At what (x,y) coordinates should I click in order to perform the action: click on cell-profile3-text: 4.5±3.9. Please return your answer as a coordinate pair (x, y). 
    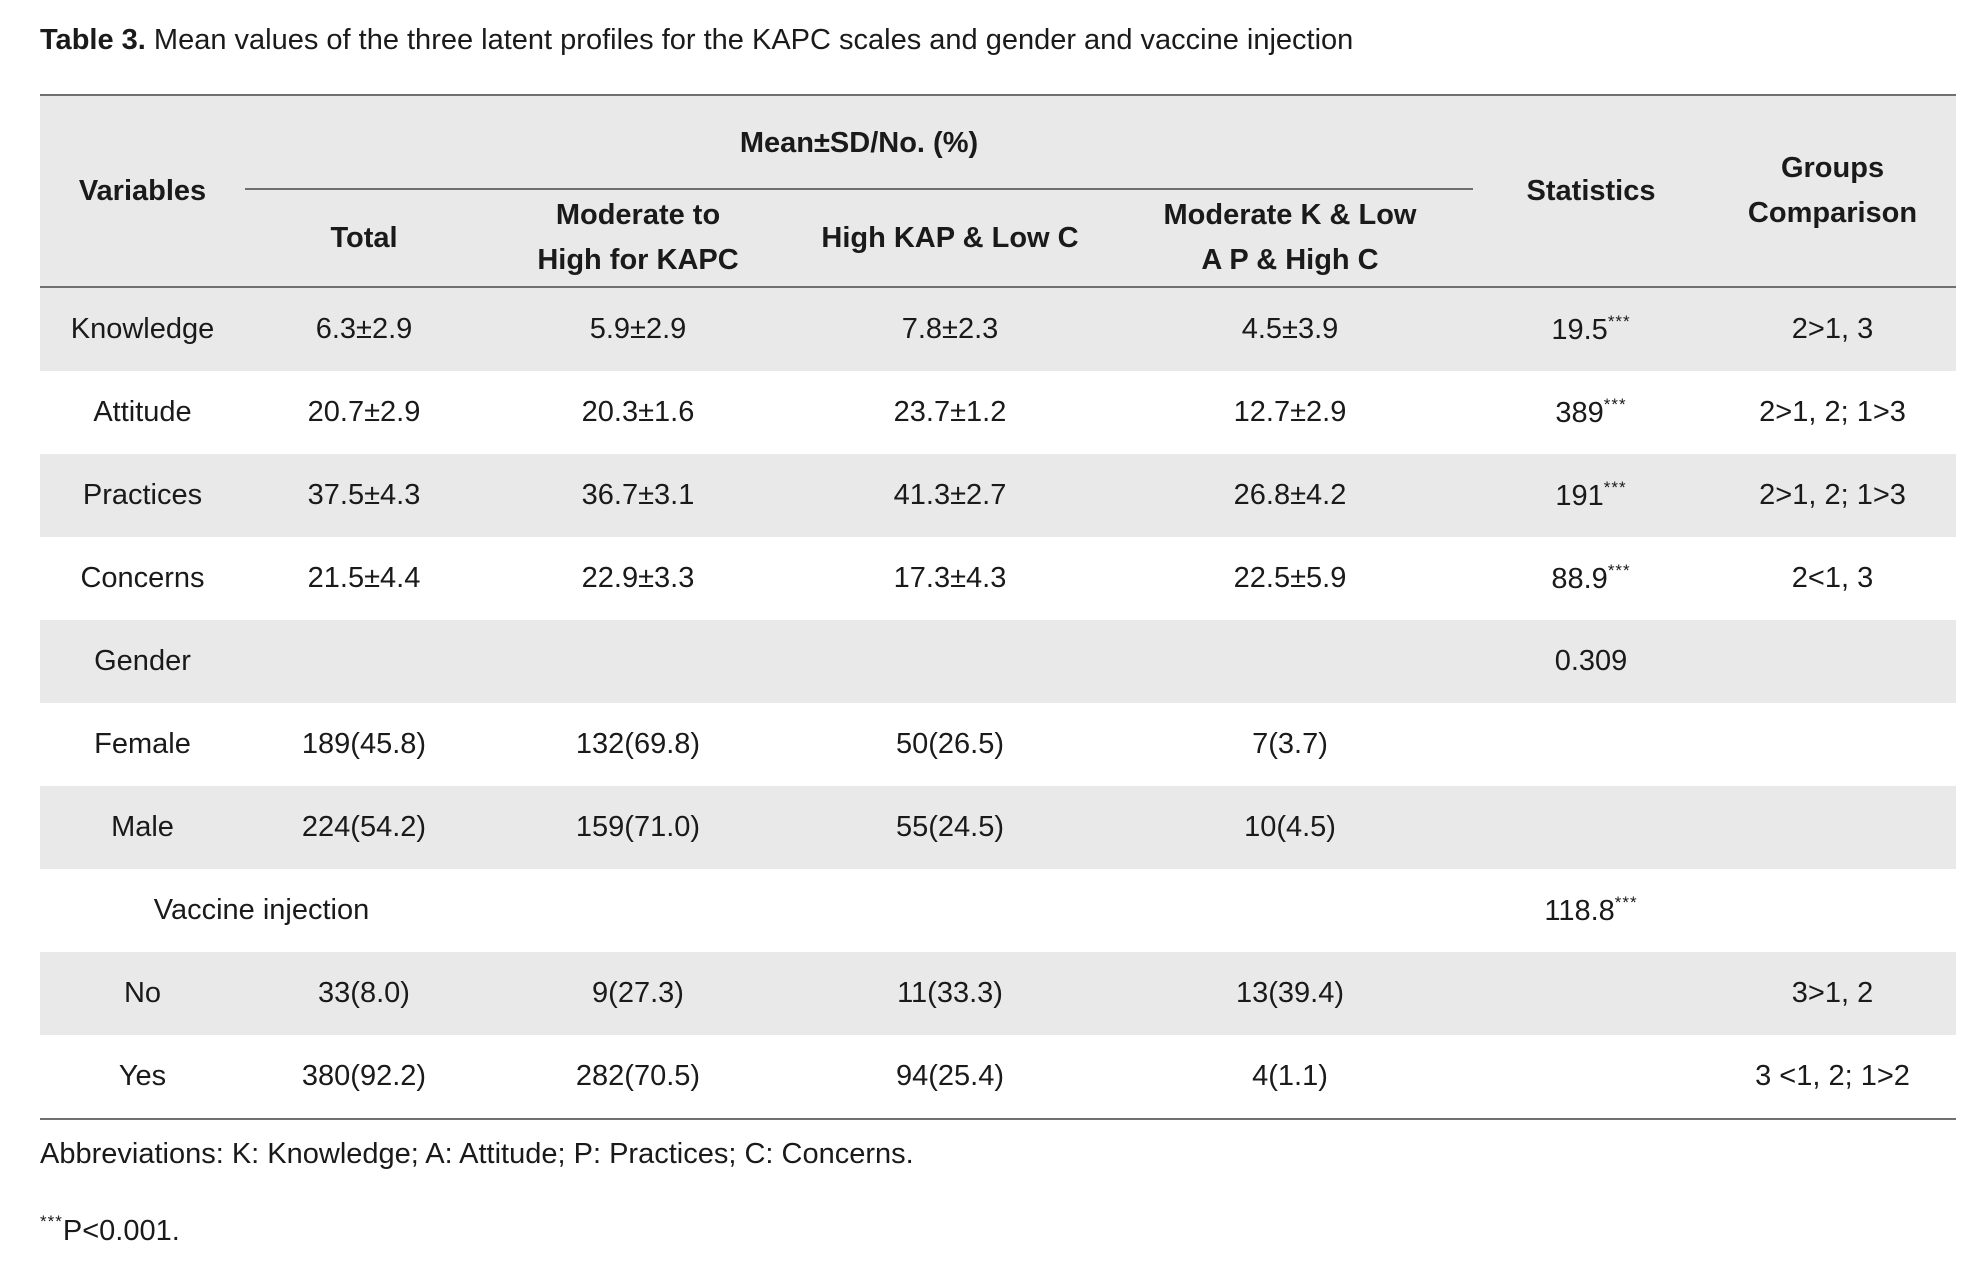
    Looking at the image, I should click on (1290, 329).